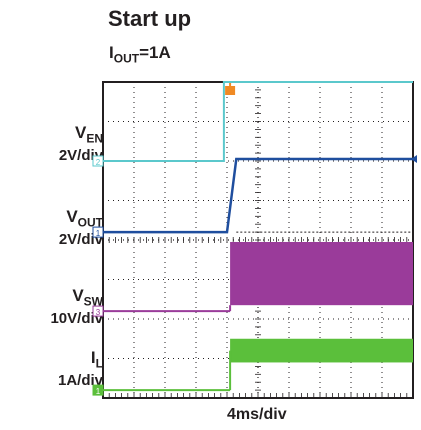 This screenshot has height=430, width=421. Describe the element at coordinates (76, 319) in the screenshot. I see `channel-scale: 10V/div` at that location.